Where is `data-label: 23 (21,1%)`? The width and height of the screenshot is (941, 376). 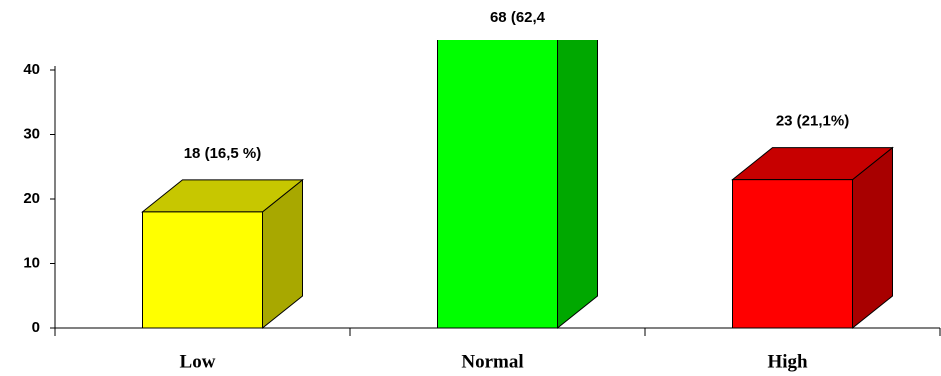 data-label: 23 (21,1%) is located at coordinates (812, 121).